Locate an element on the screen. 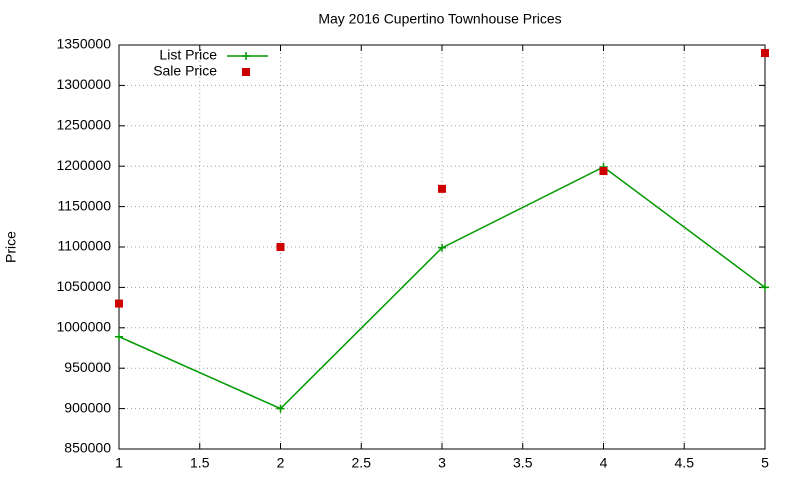 The height and width of the screenshot is (480, 800). x-tick-label: 3.5 is located at coordinates (523, 463).